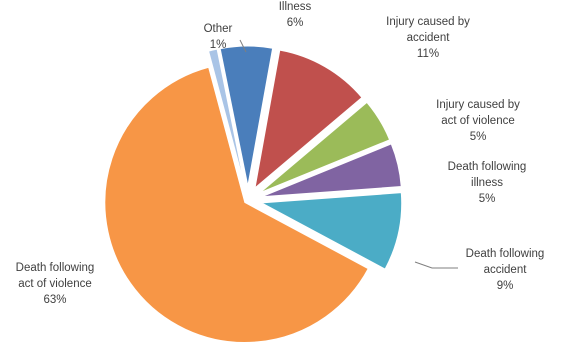 This screenshot has height=354, width=562. Describe the element at coordinates (218, 37) in the screenshot. I see `slice-label: Other 1%` at that location.